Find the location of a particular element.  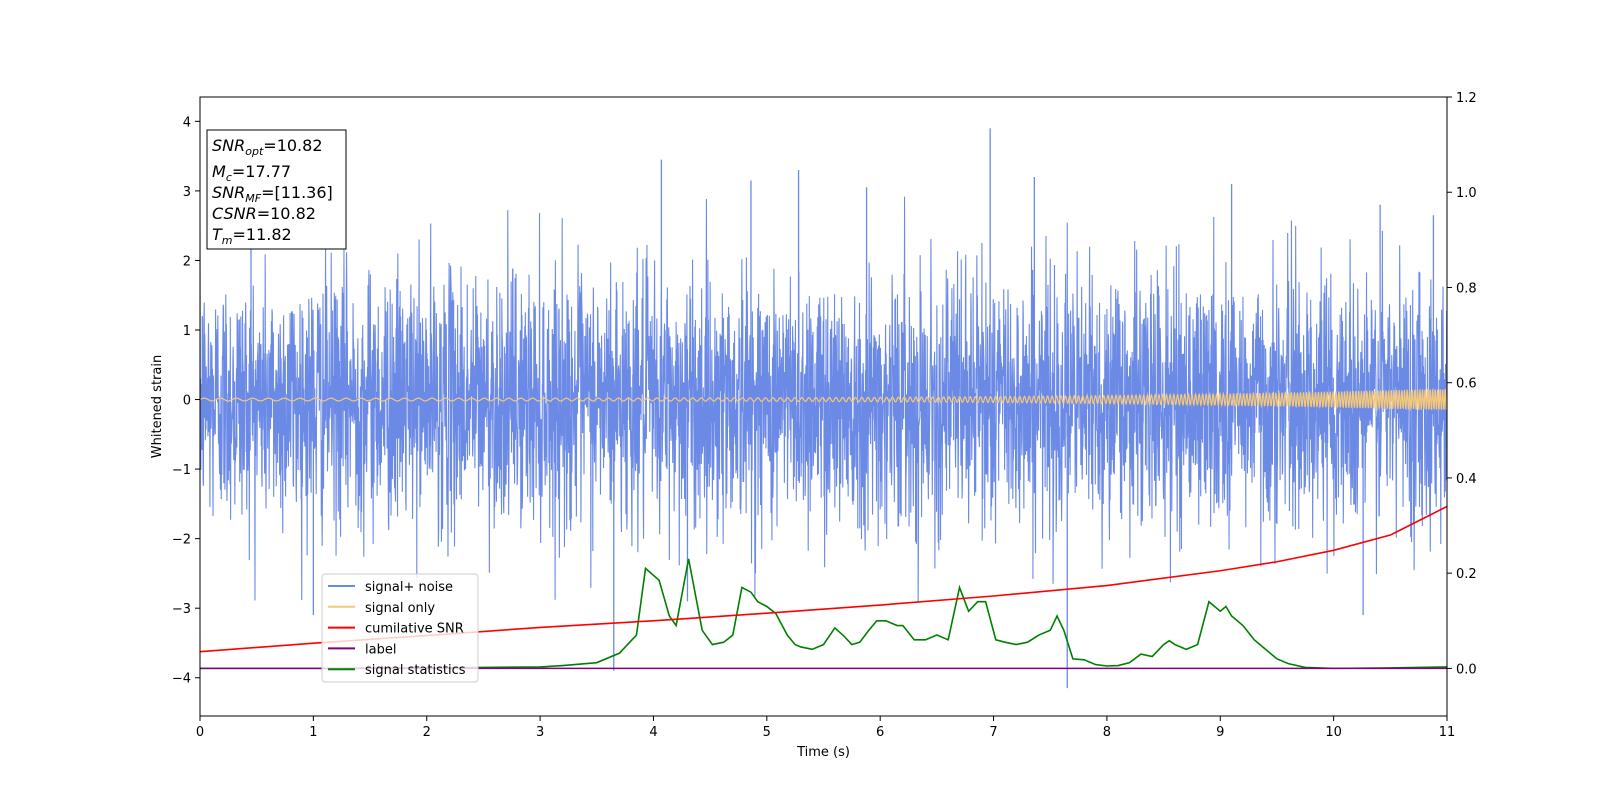

y-tick-label: −3 is located at coordinates (181, 609).